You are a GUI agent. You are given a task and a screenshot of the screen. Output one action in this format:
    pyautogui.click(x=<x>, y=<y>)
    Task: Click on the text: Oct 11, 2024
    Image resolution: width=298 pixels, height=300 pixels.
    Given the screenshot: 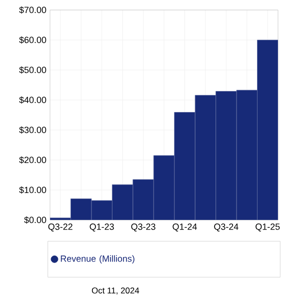 What is the action you would take?
    pyautogui.click(x=116, y=290)
    